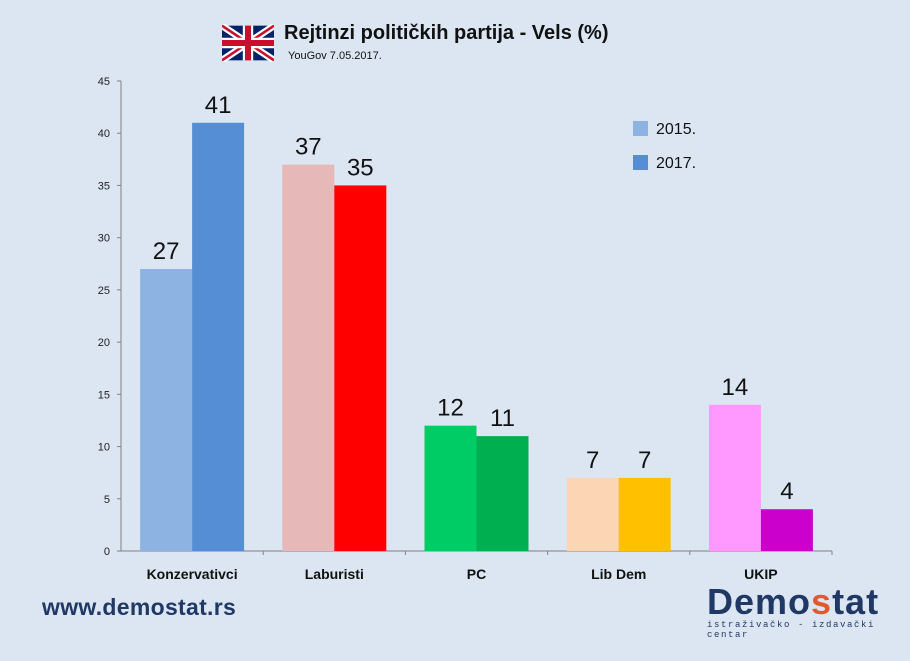  What do you see at coordinates (676, 129) in the screenshot?
I see `legend-label: 2015.` at bounding box center [676, 129].